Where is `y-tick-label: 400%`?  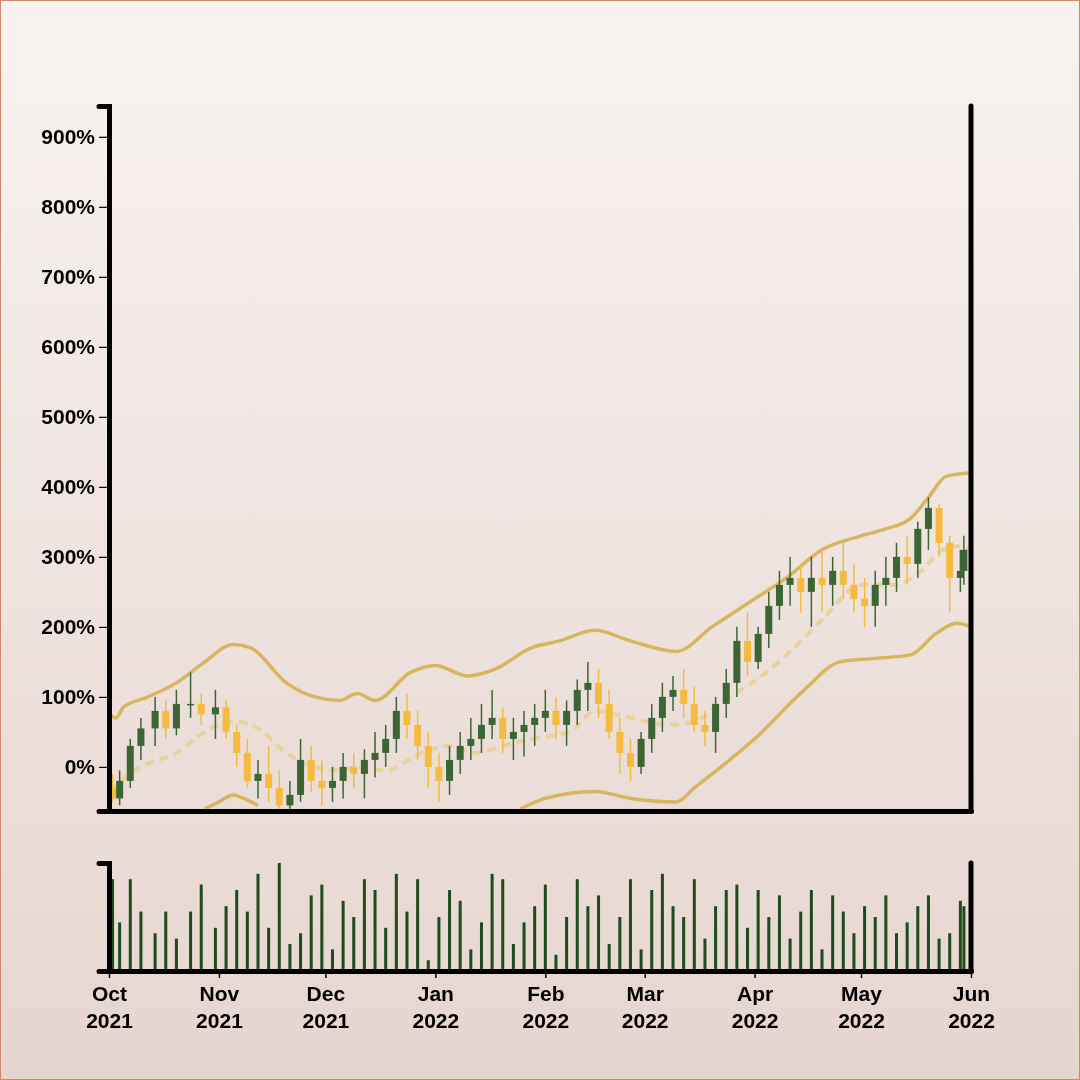
y-tick-label: 400% is located at coordinates (68, 487).